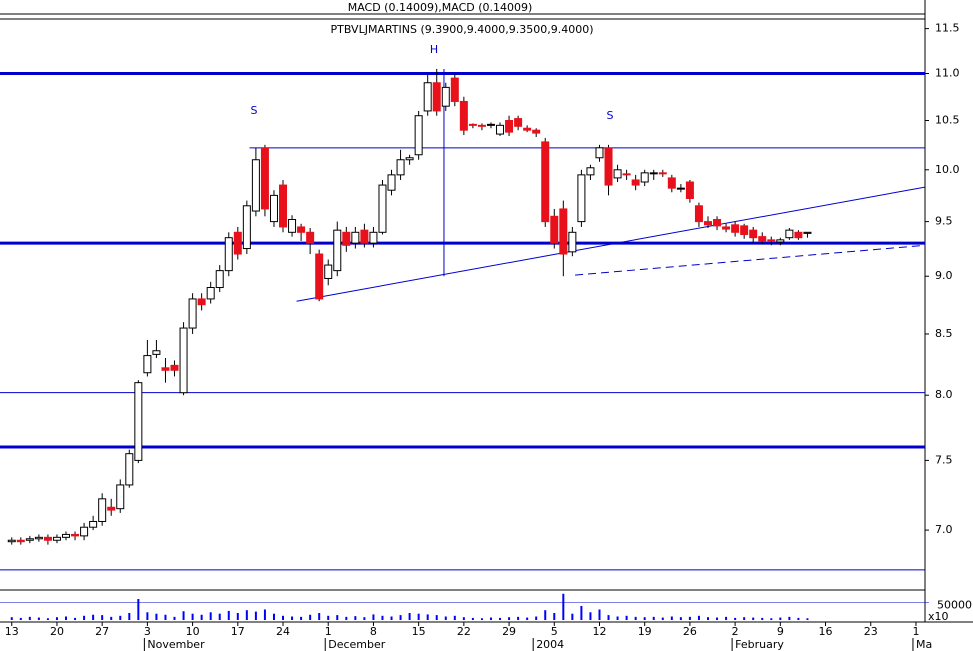  What do you see at coordinates (357, 644) in the screenshot?
I see `month-label: December` at bounding box center [357, 644].